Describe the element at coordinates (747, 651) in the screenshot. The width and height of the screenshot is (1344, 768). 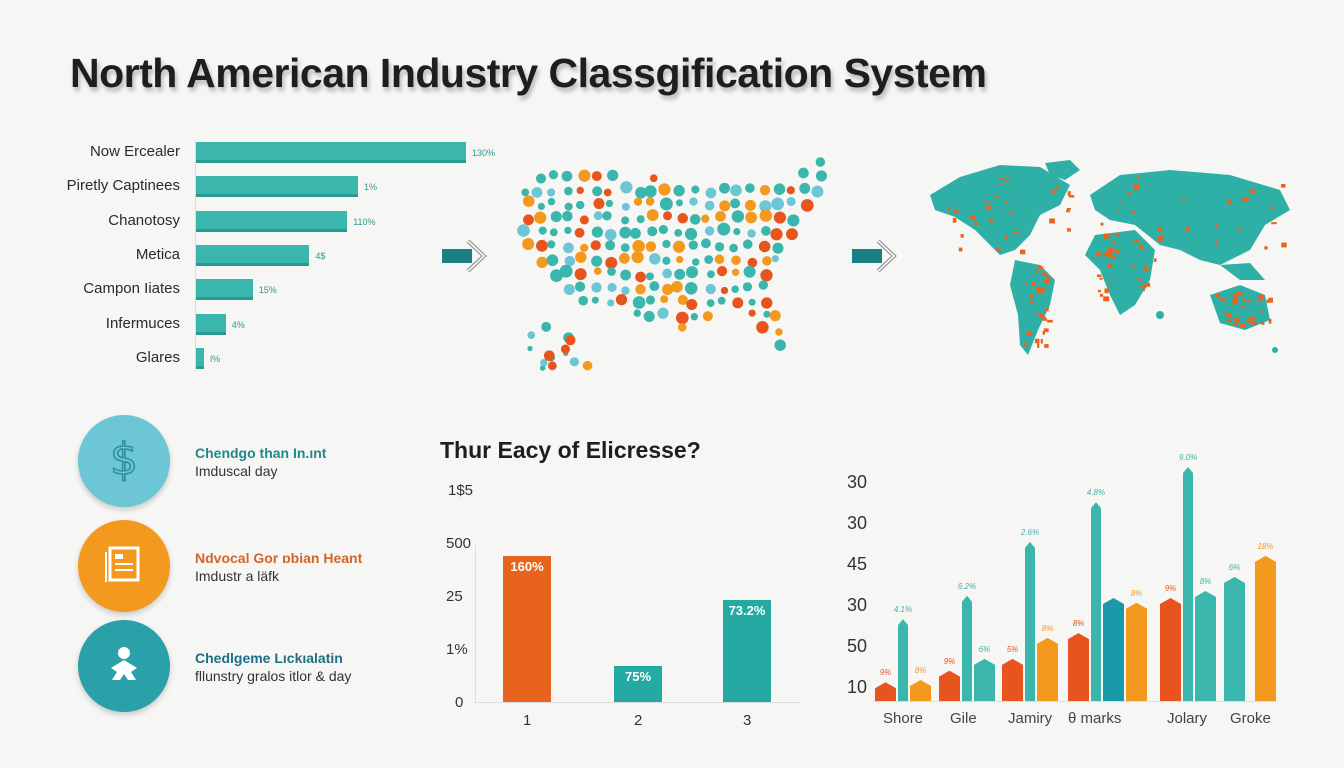
I see `bar: 73.2%` at that location.